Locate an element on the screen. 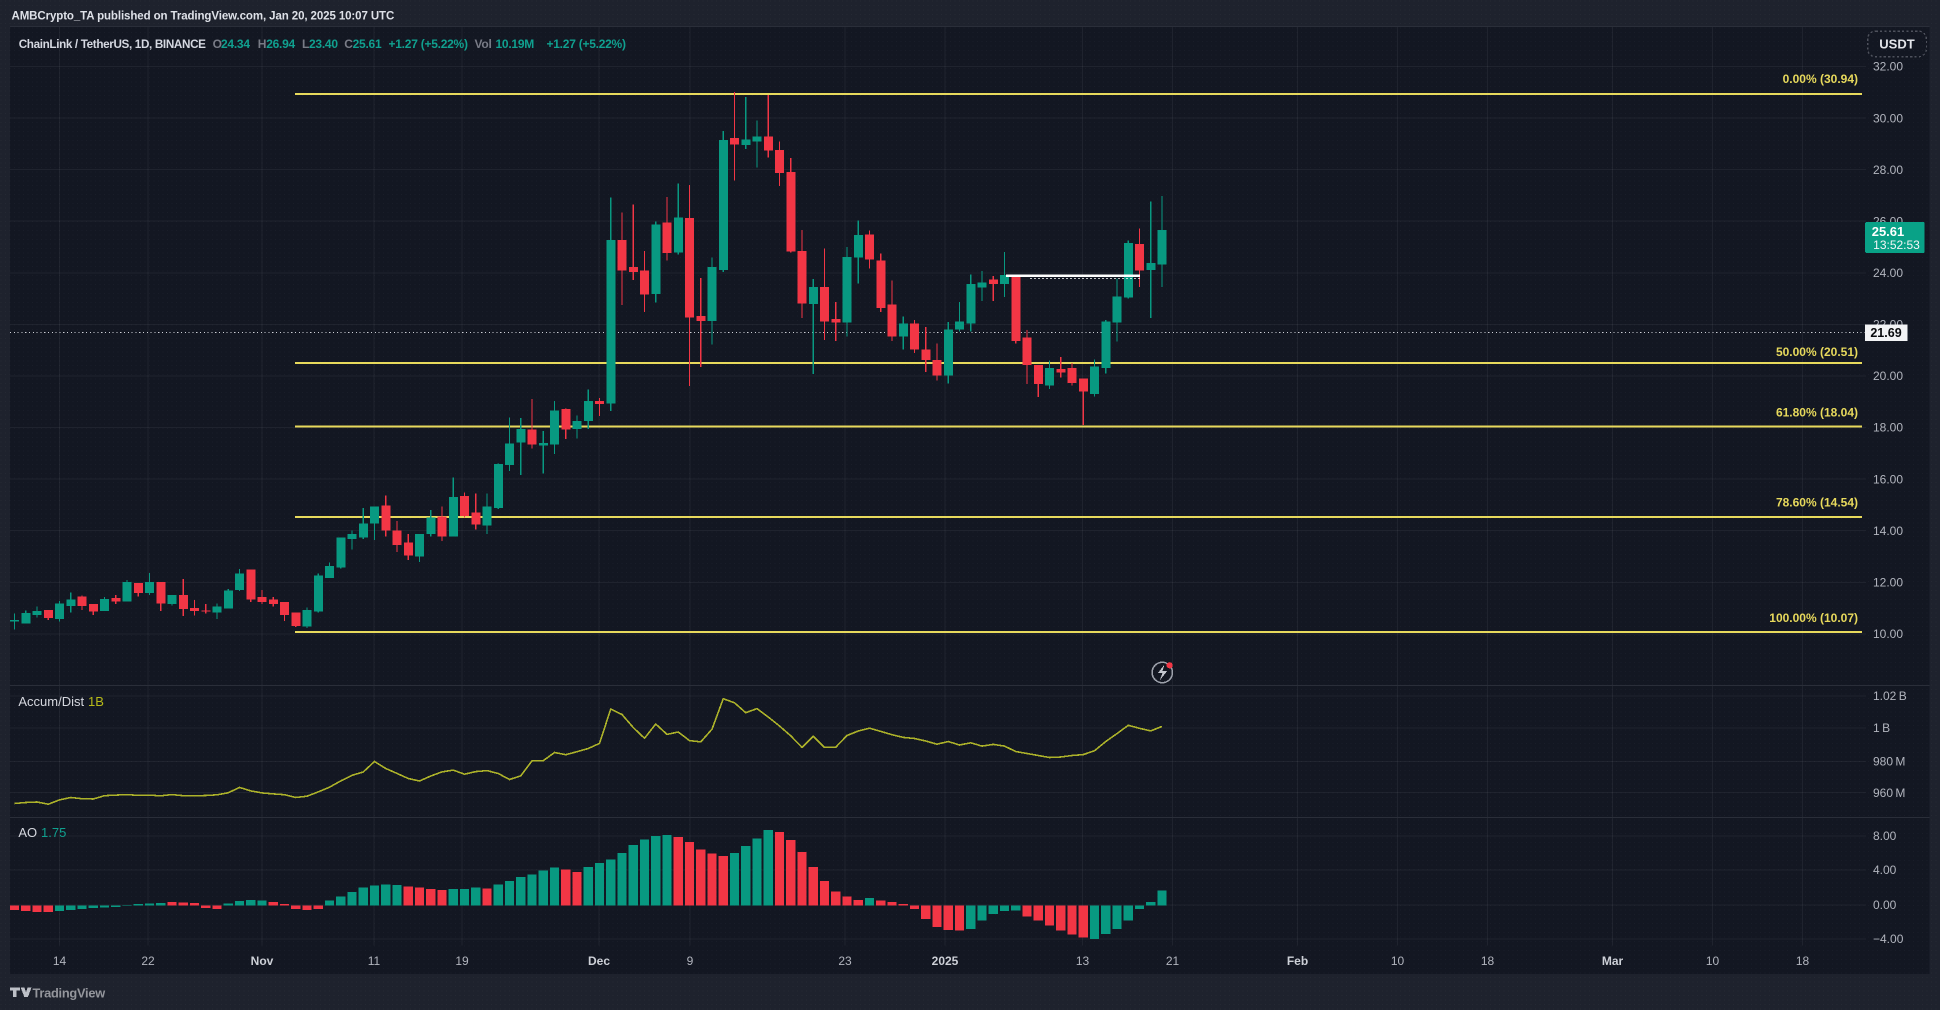 The image size is (1940, 1010). svg-text: 23 is located at coordinates (845, 961).